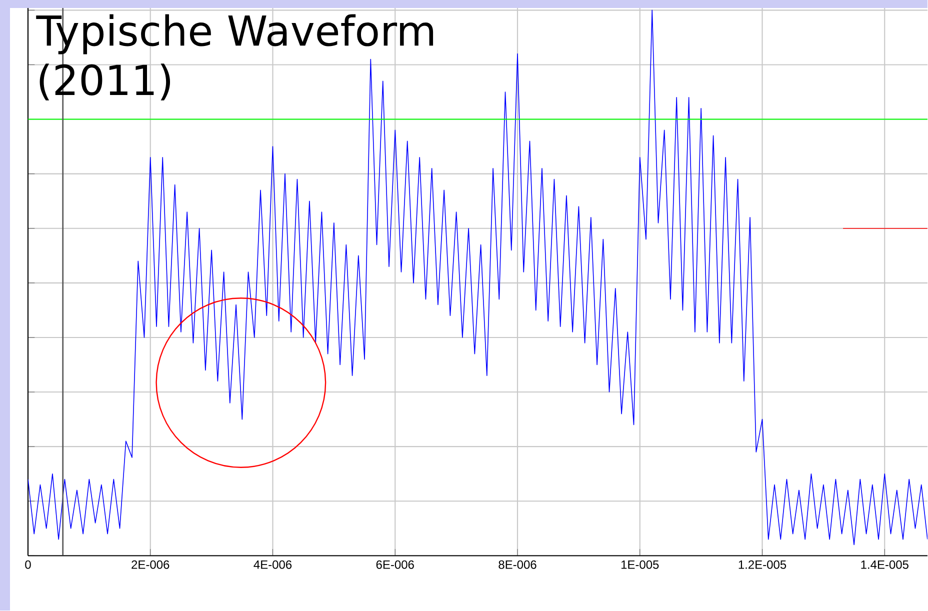 This screenshot has height=611, width=928. What do you see at coordinates (762, 565) in the screenshot?
I see `x-tick-label: 1.2E-005` at bounding box center [762, 565].